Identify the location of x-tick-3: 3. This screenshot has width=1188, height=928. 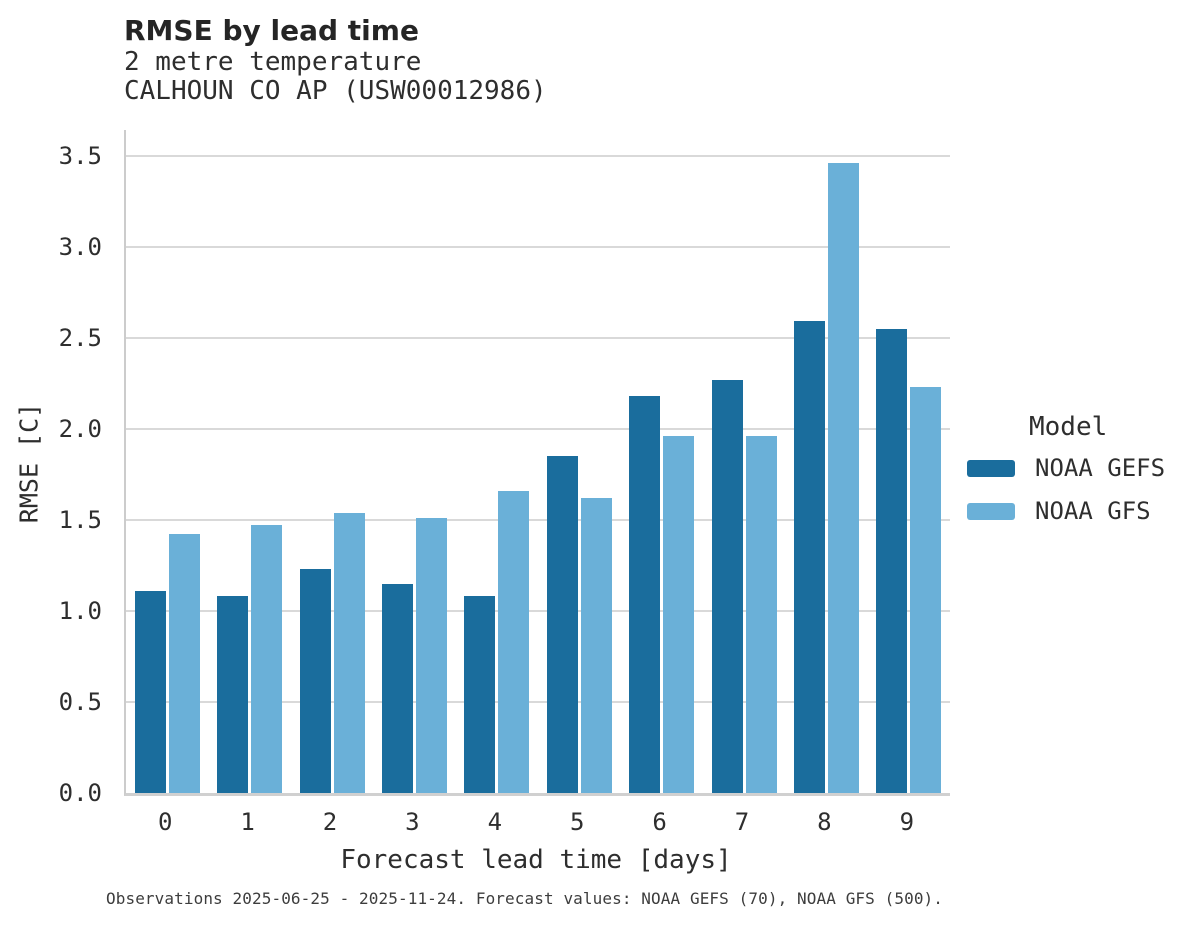
(412, 822).